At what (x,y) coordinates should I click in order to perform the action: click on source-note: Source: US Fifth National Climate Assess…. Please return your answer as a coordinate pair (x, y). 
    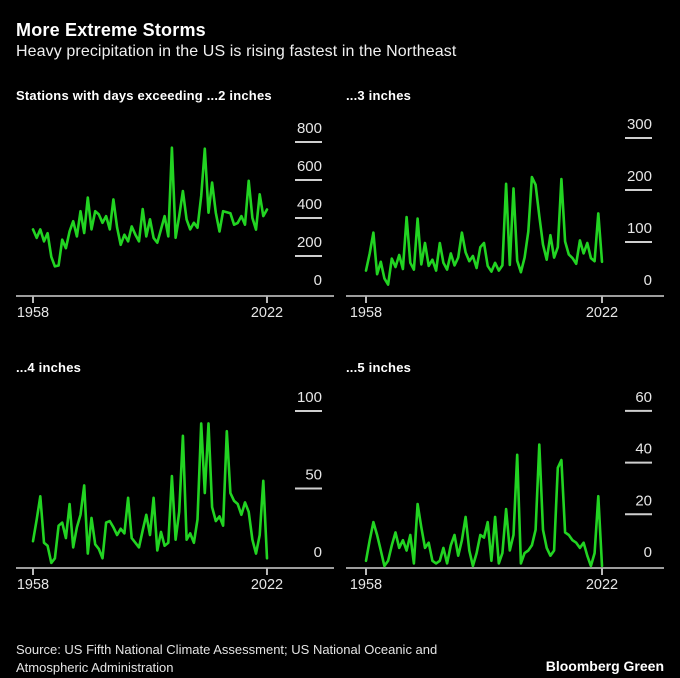
    Looking at the image, I should click on (227, 658).